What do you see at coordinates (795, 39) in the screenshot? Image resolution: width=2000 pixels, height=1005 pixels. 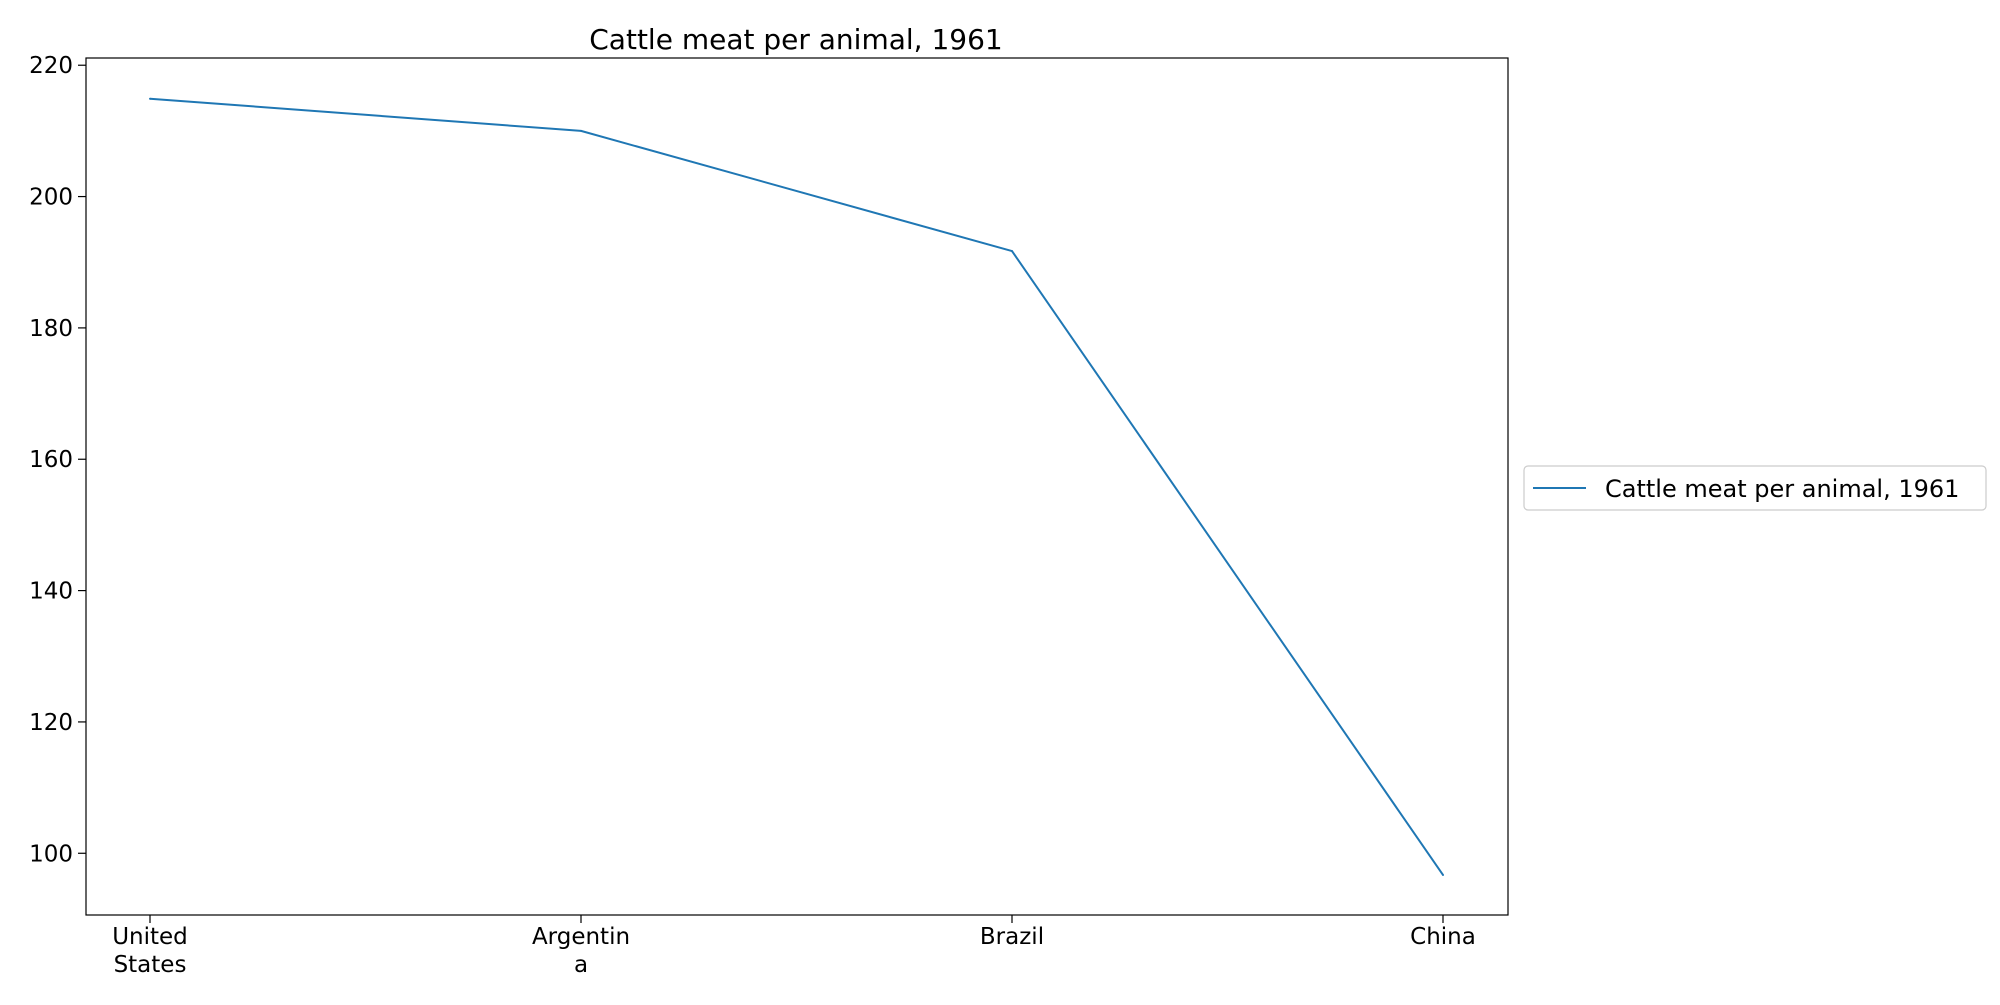 I see `chart-title: Cattle meat per animal, 1961` at bounding box center [795, 39].